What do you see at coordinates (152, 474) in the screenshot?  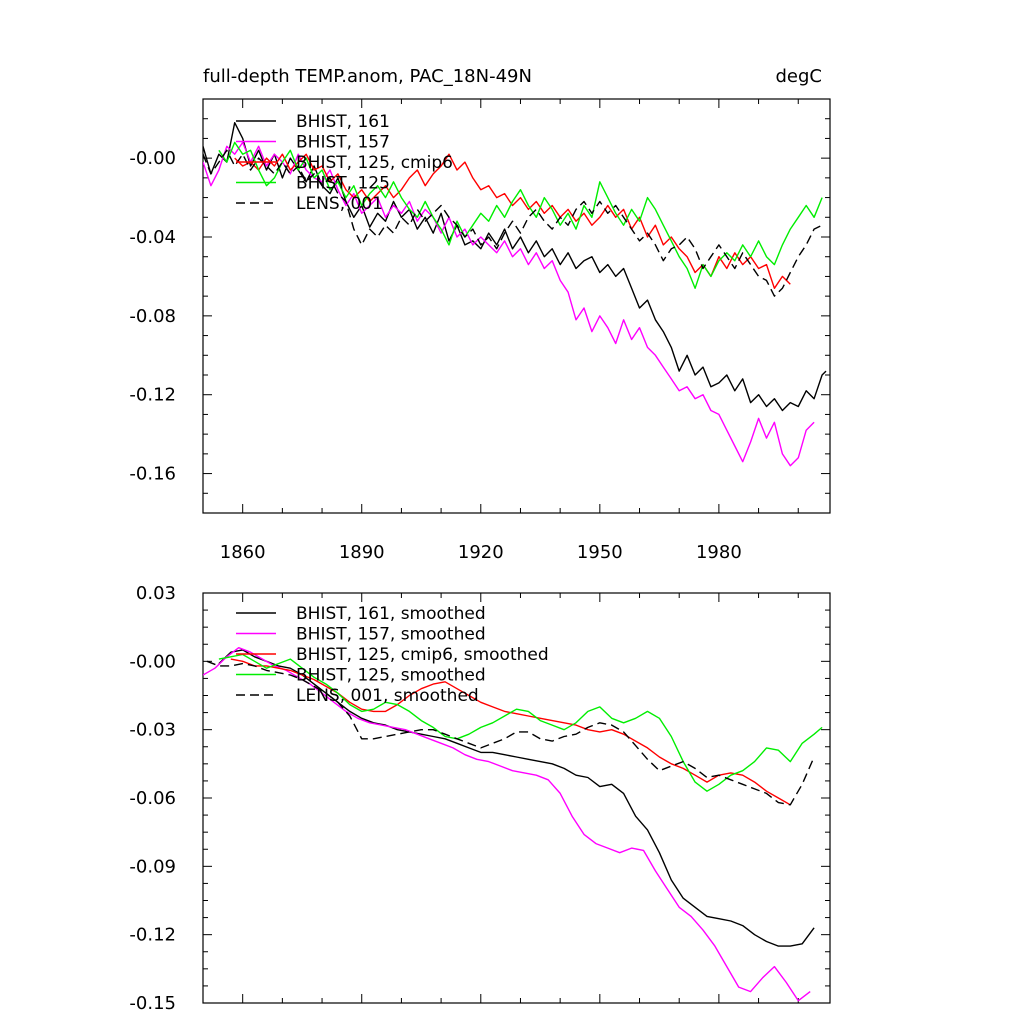 I see `y-tick-label: -0.16` at bounding box center [152, 474].